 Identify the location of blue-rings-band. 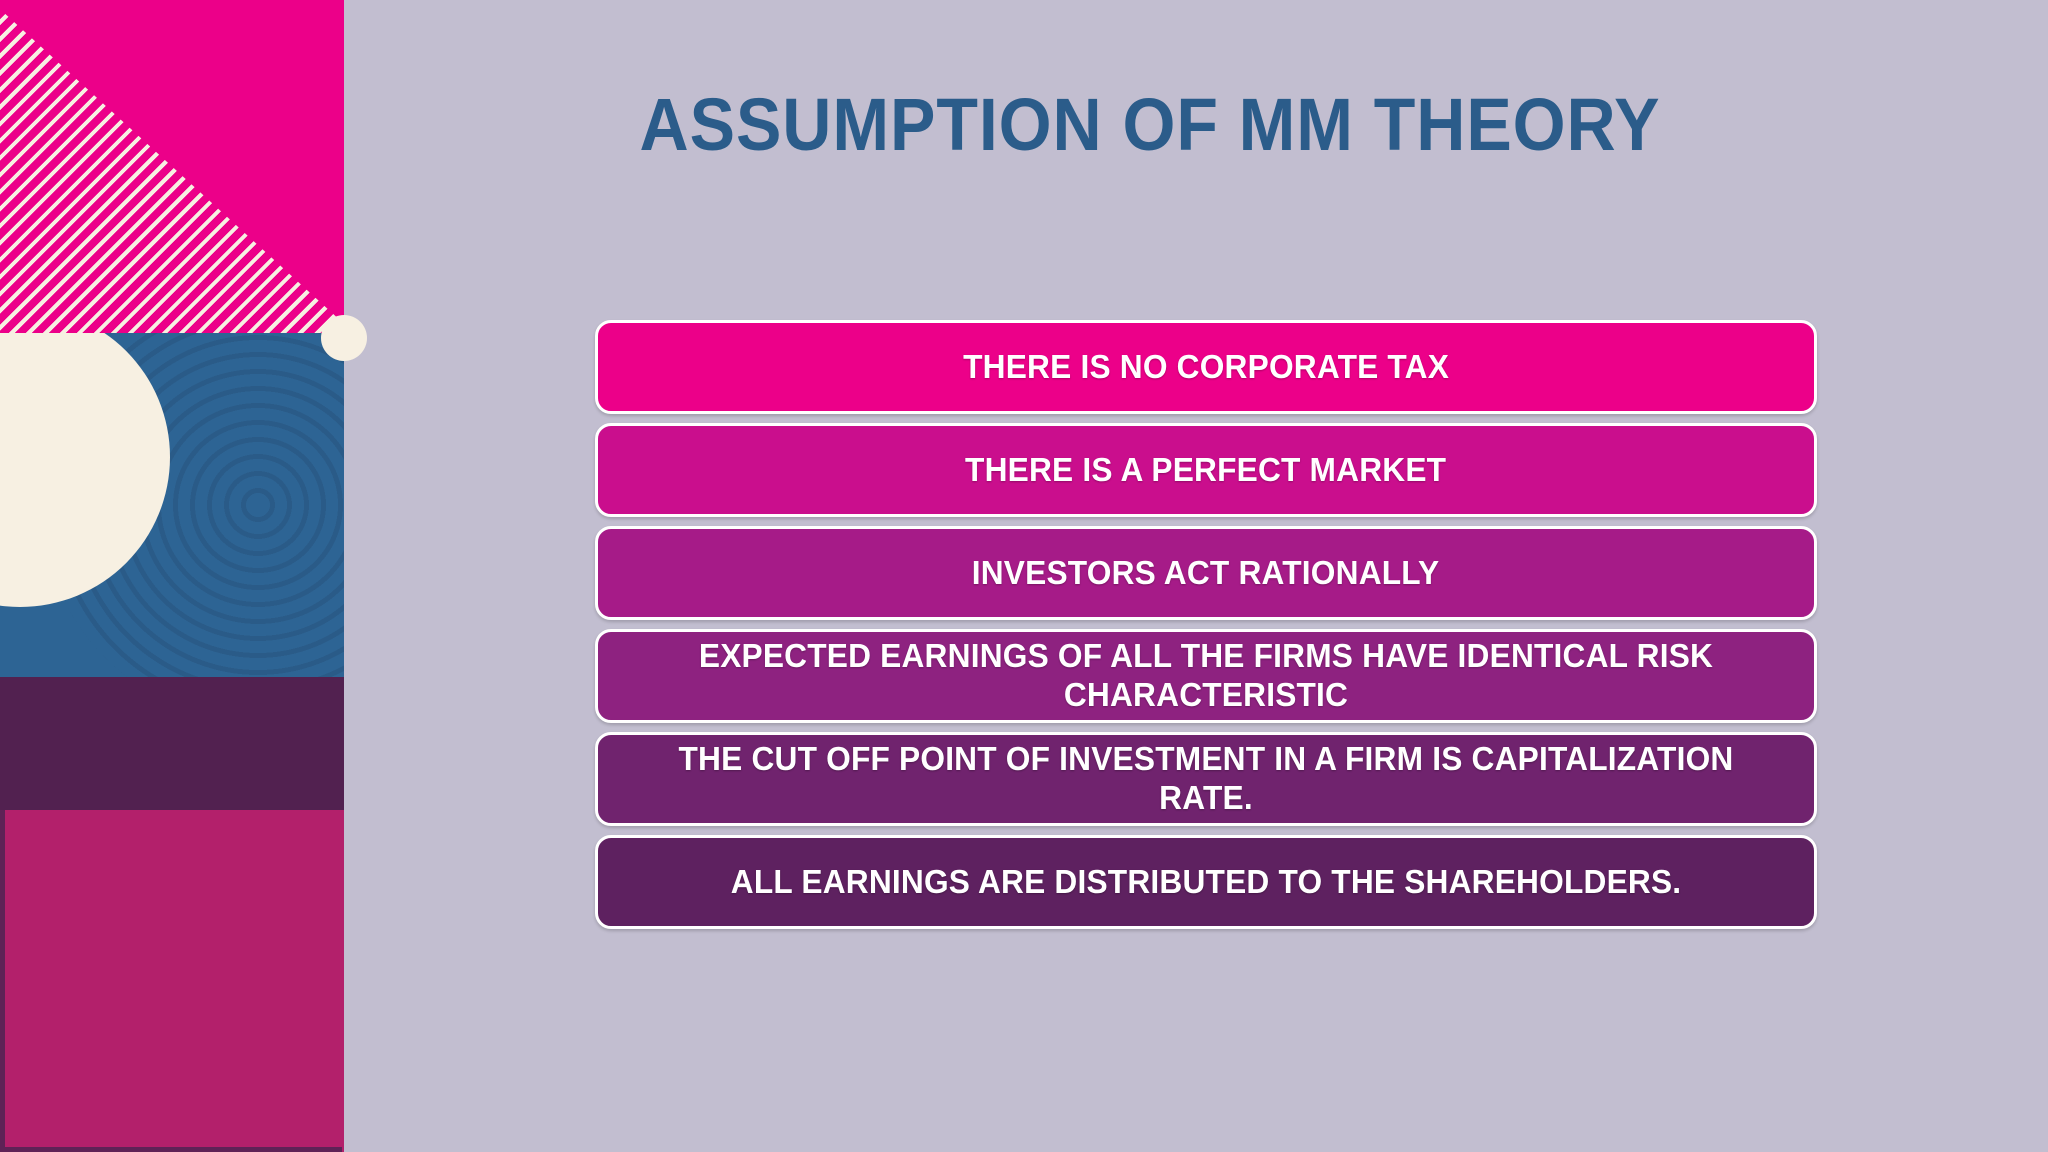
(172, 505).